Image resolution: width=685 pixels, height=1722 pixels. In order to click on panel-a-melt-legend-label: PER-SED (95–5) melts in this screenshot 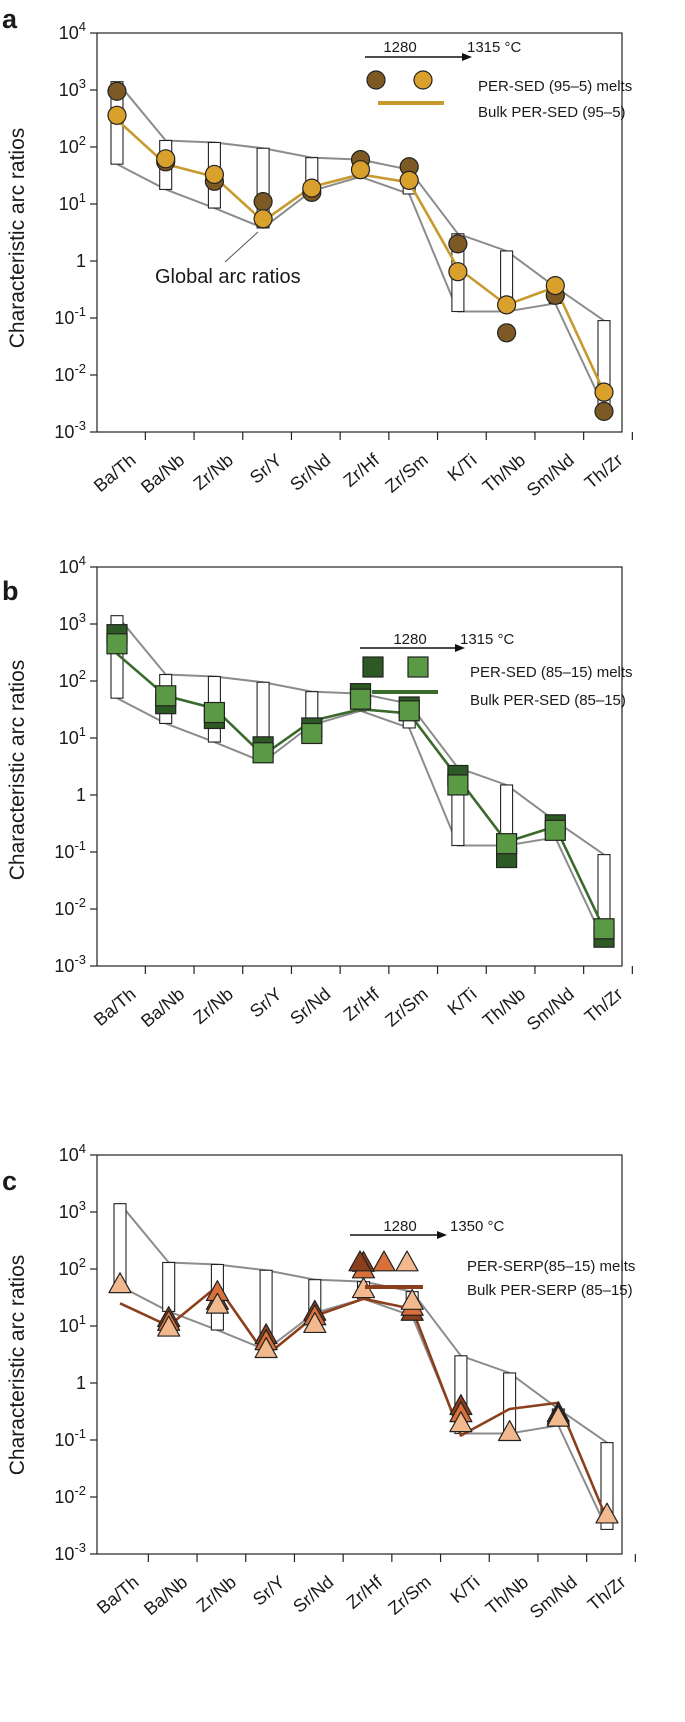, I will do `click(555, 86)`.